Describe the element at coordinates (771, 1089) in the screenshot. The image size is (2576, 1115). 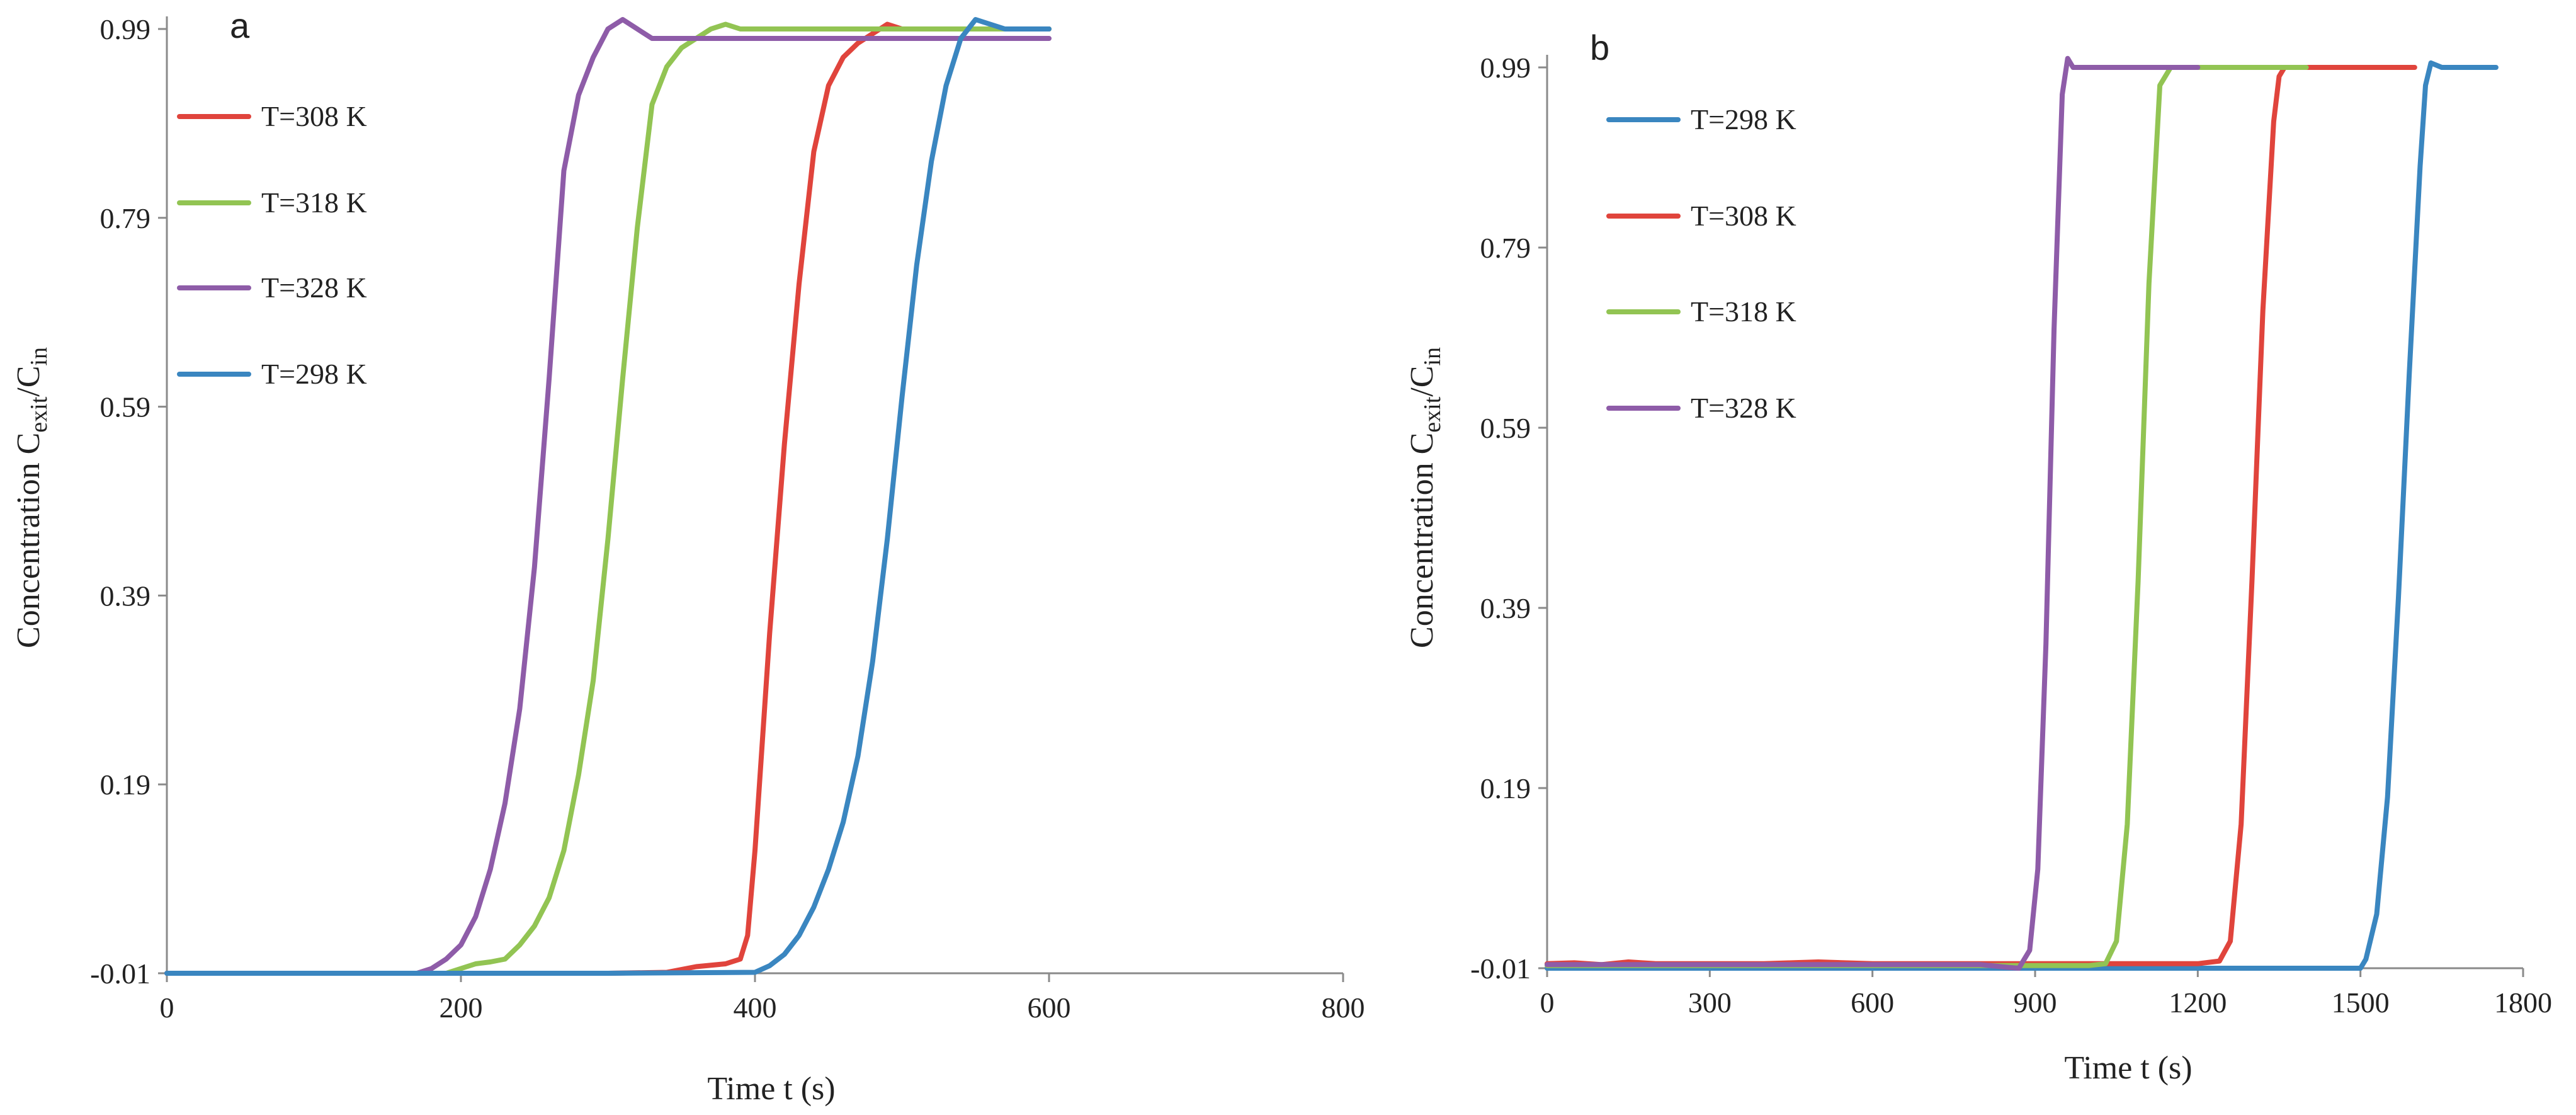
I see `panel-a-x-label: Time t (s)` at that location.